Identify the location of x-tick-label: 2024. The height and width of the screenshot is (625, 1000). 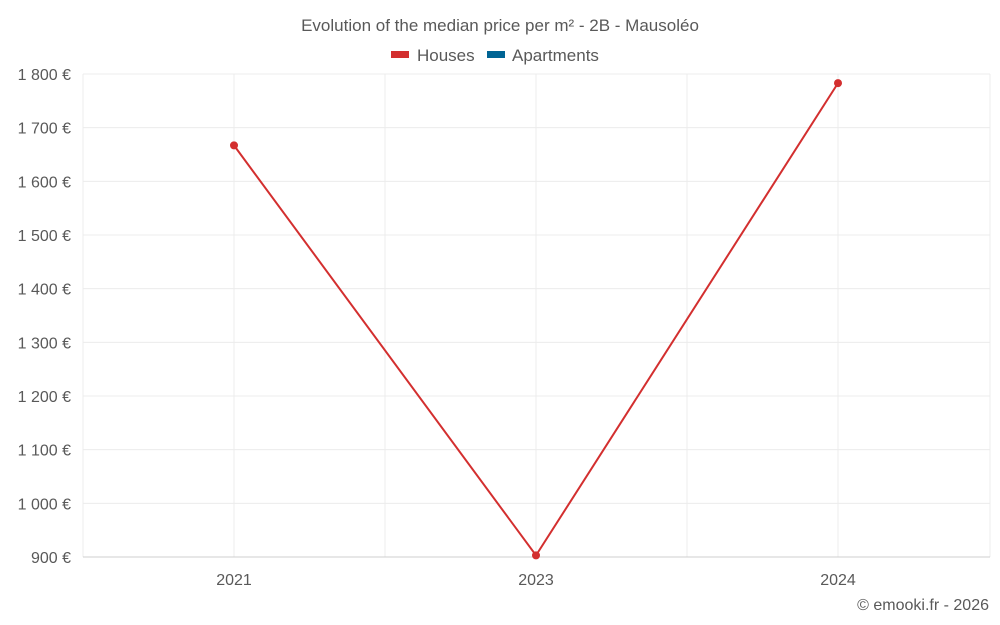
(838, 580).